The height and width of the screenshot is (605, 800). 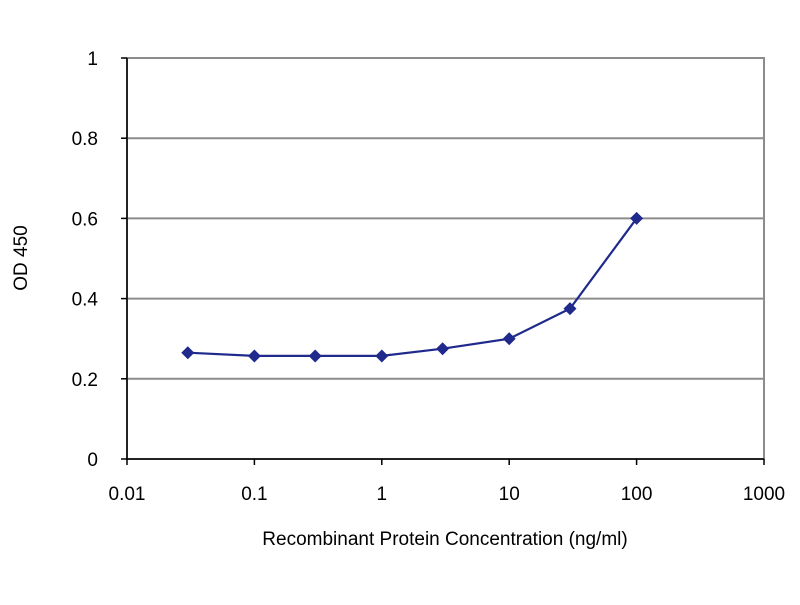 What do you see at coordinates (92, 59) in the screenshot?
I see `y-tick-label-5: 1` at bounding box center [92, 59].